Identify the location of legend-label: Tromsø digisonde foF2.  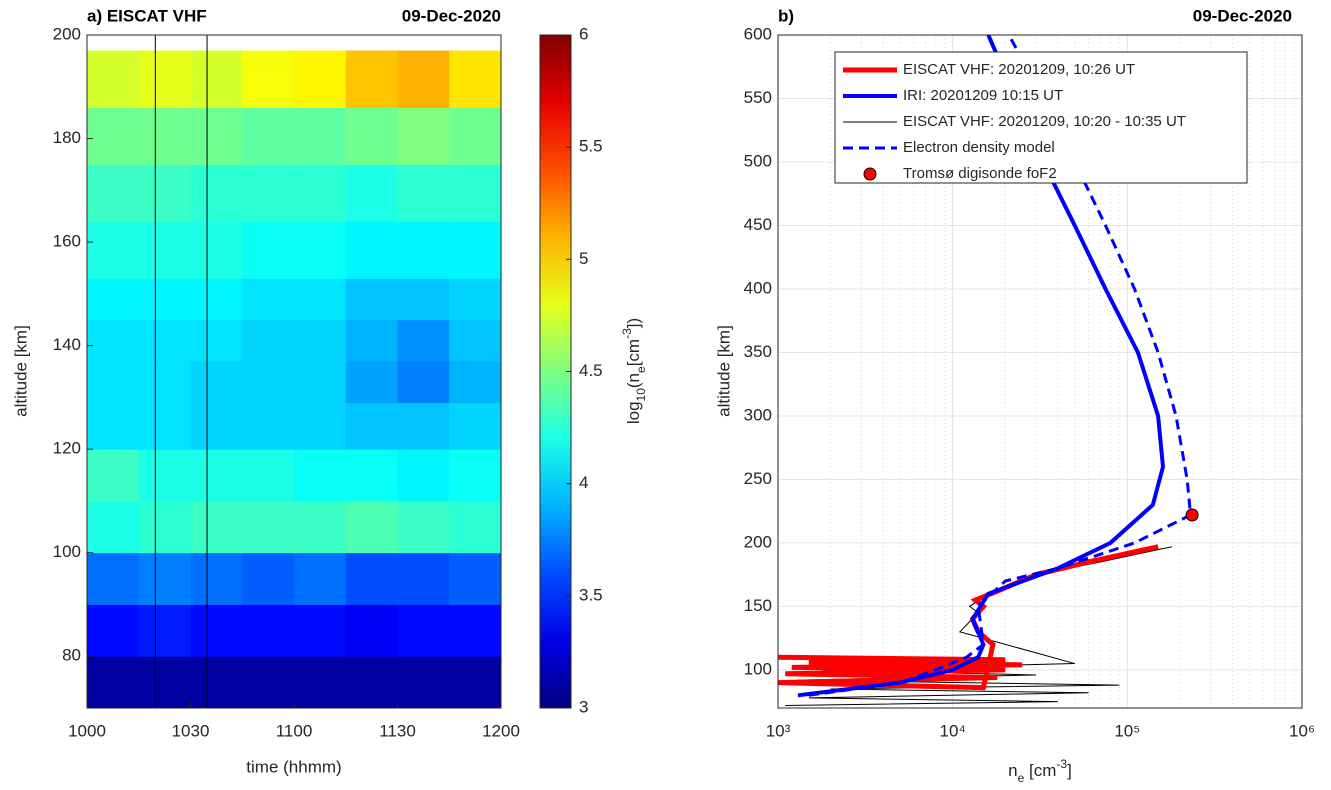
(980, 173).